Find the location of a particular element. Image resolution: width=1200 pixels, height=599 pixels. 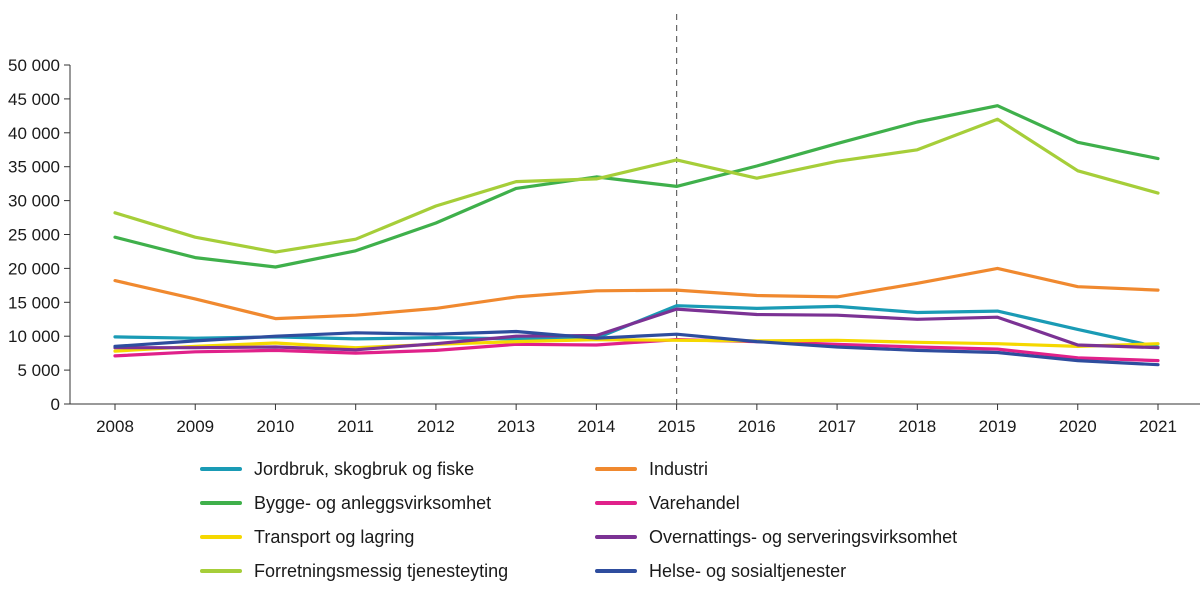

legend-item: Helse- og sosialtjenester is located at coordinates (720, 571).